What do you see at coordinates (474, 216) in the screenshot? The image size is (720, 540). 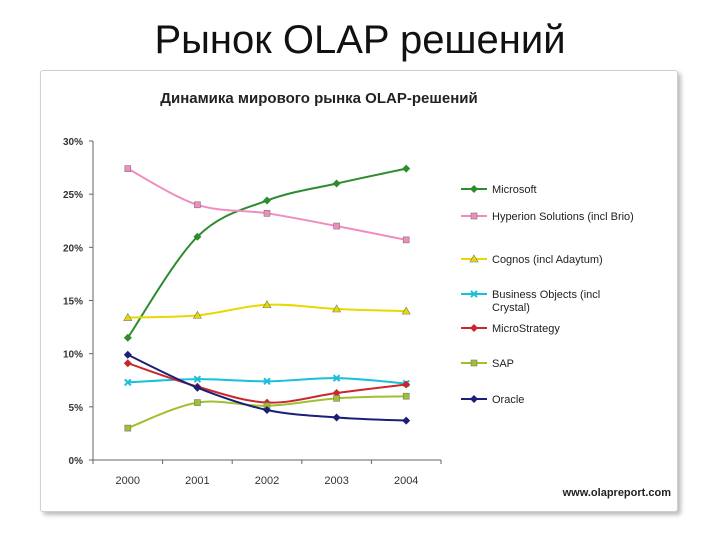 I see `legend-marker-hyperion-solutions-incl-brio` at bounding box center [474, 216].